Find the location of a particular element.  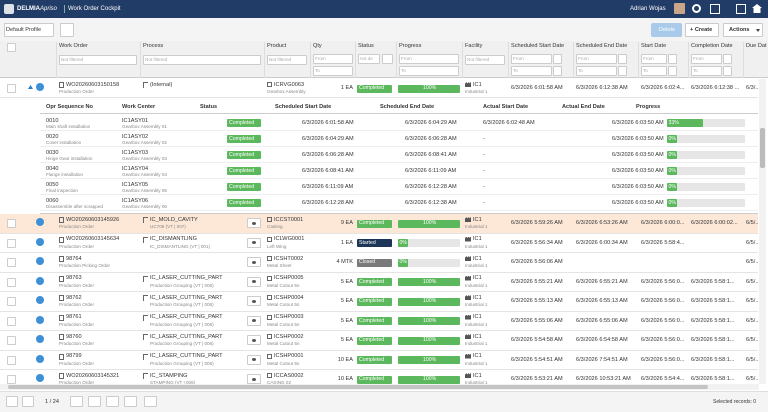

work-center: IC1ASY04 is located at coordinates (135, 168).